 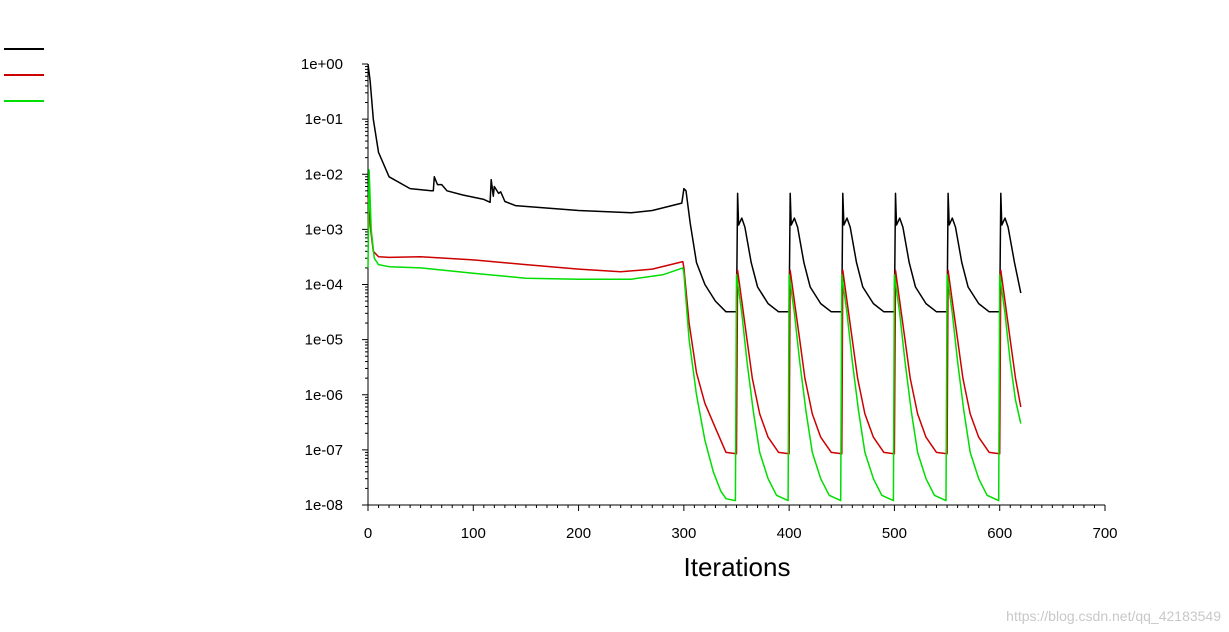 What do you see at coordinates (737, 567) in the screenshot?
I see `x-axis-title: Iterations` at bounding box center [737, 567].